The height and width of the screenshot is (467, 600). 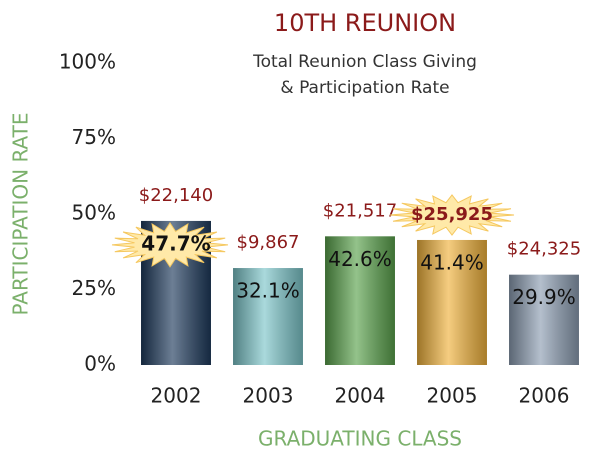 What do you see at coordinates (94, 288) in the screenshot?
I see `y-tick-label: 25%` at bounding box center [94, 288].